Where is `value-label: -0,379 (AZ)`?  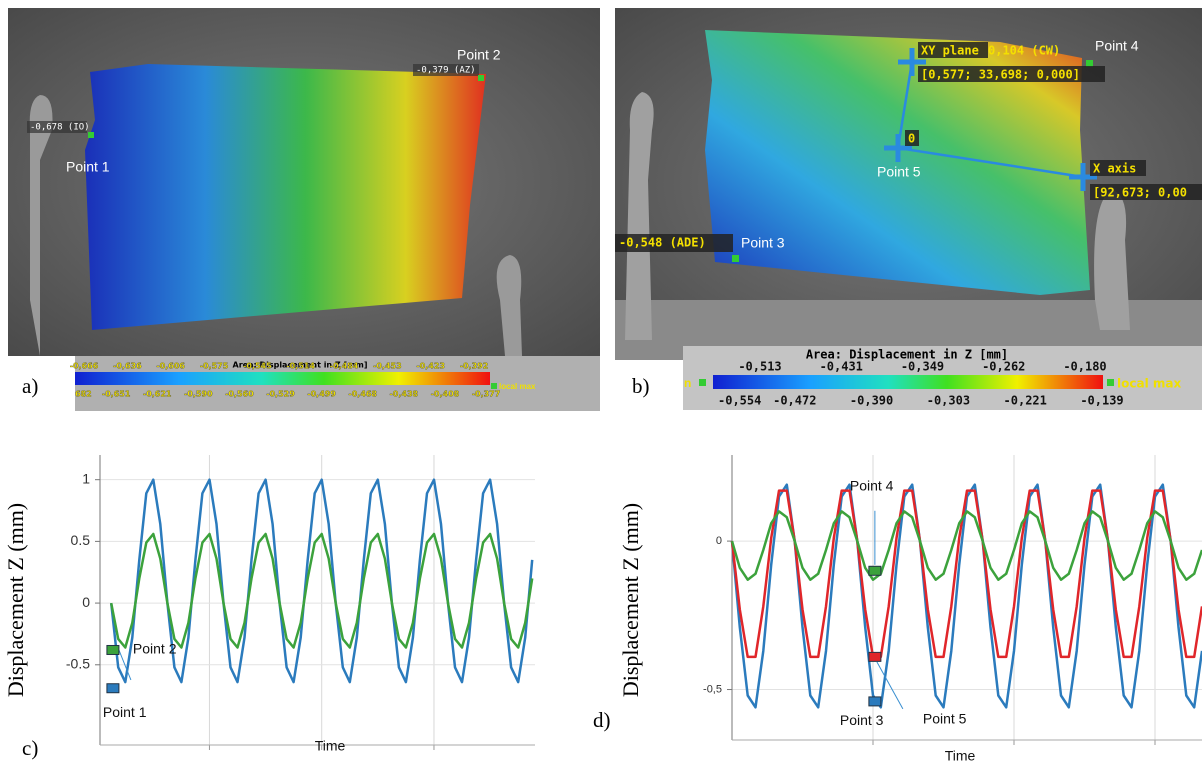
value-label: -0,379 (AZ) is located at coordinates (446, 71).